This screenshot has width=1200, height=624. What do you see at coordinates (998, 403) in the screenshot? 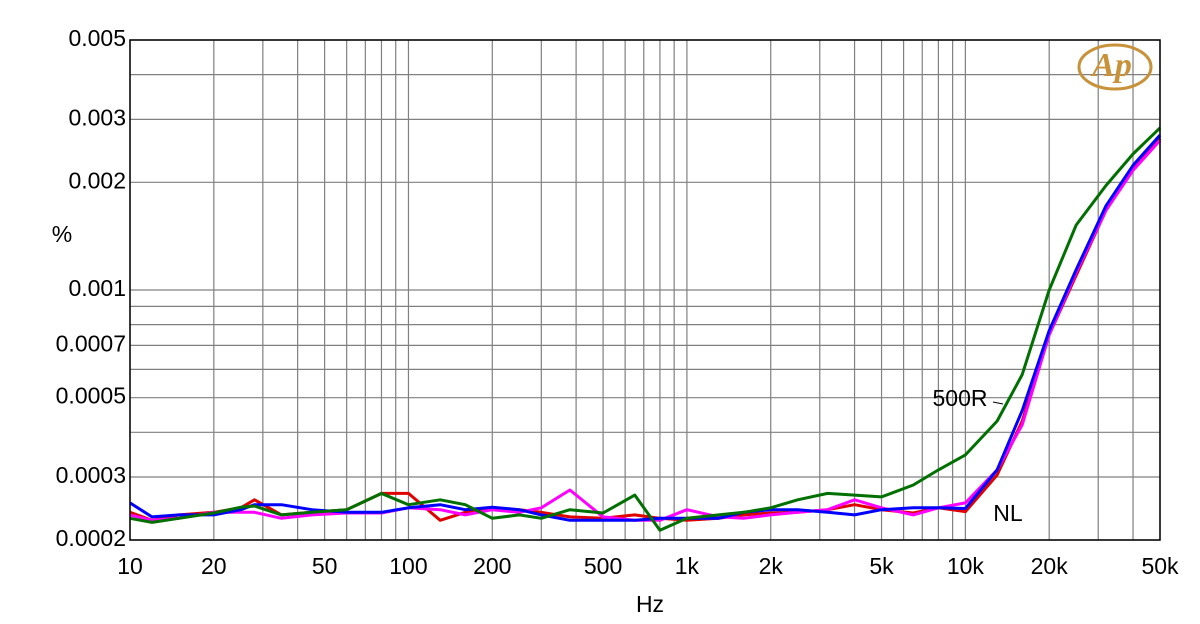
I see `annotation-leader` at bounding box center [998, 403].